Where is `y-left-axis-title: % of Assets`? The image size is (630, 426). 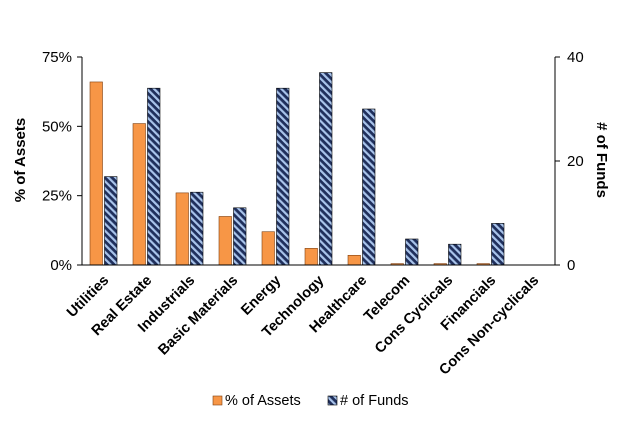
y-left-axis-title: % of Assets is located at coordinates (20, 160).